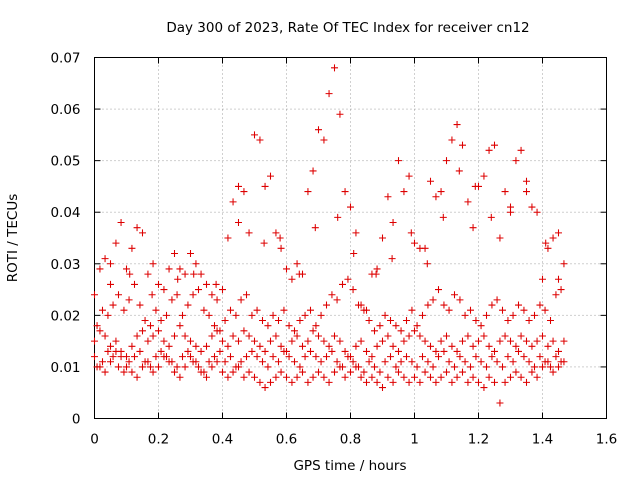 Image resolution: width=640 pixels, height=480 pixels. What do you see at coordinates (606, 440) in the screenshot?
I see `x-tick-label: 1.6` at bounding box center [606, 440].